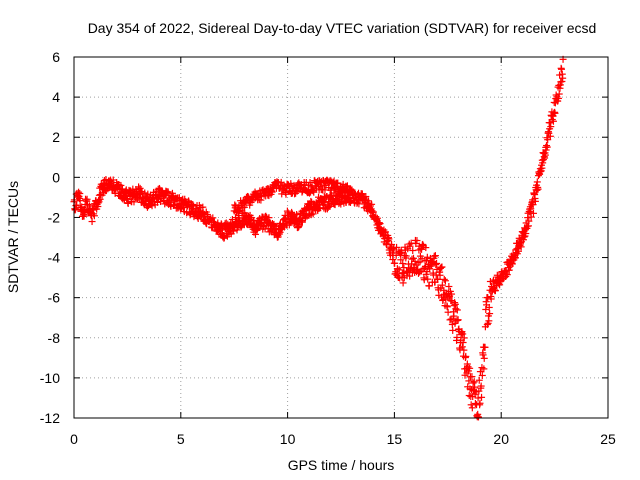 The image size is (640, 480). I want to click on y-tick-label: 2, so click(56, 137).